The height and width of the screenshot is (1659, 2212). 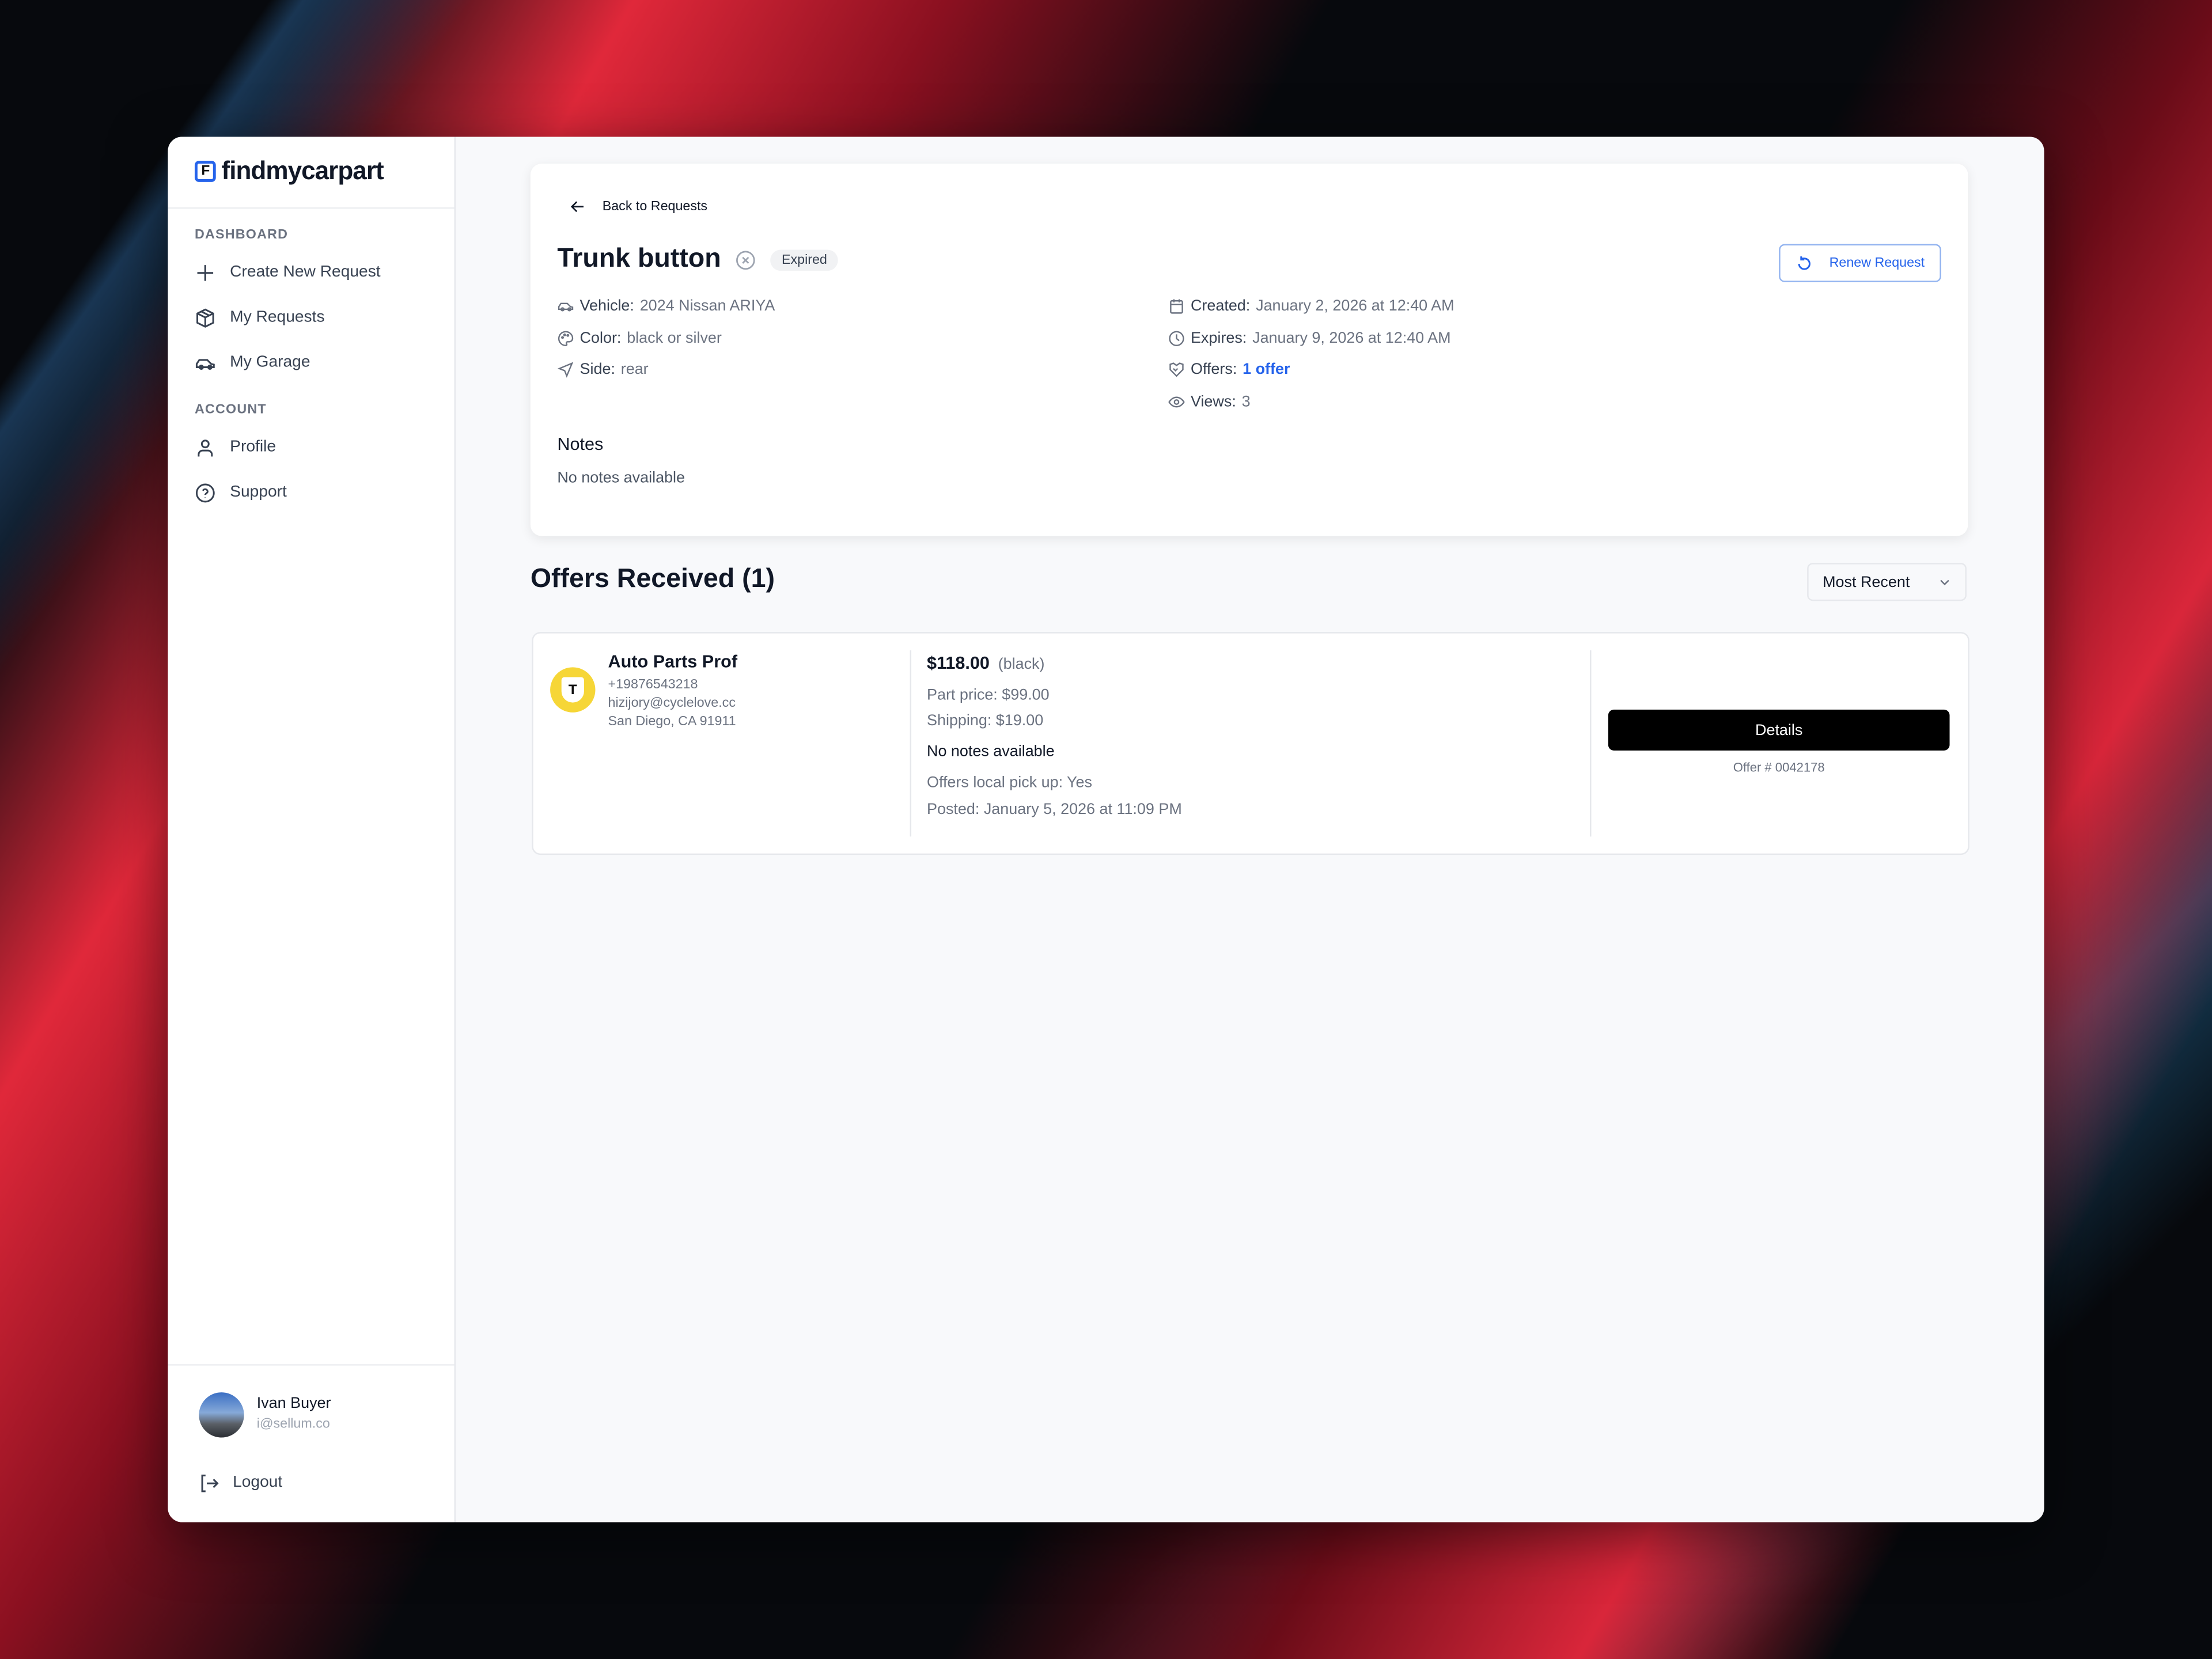 I want to click on sort-value: Most Recent, so click(x=1866, y=581).